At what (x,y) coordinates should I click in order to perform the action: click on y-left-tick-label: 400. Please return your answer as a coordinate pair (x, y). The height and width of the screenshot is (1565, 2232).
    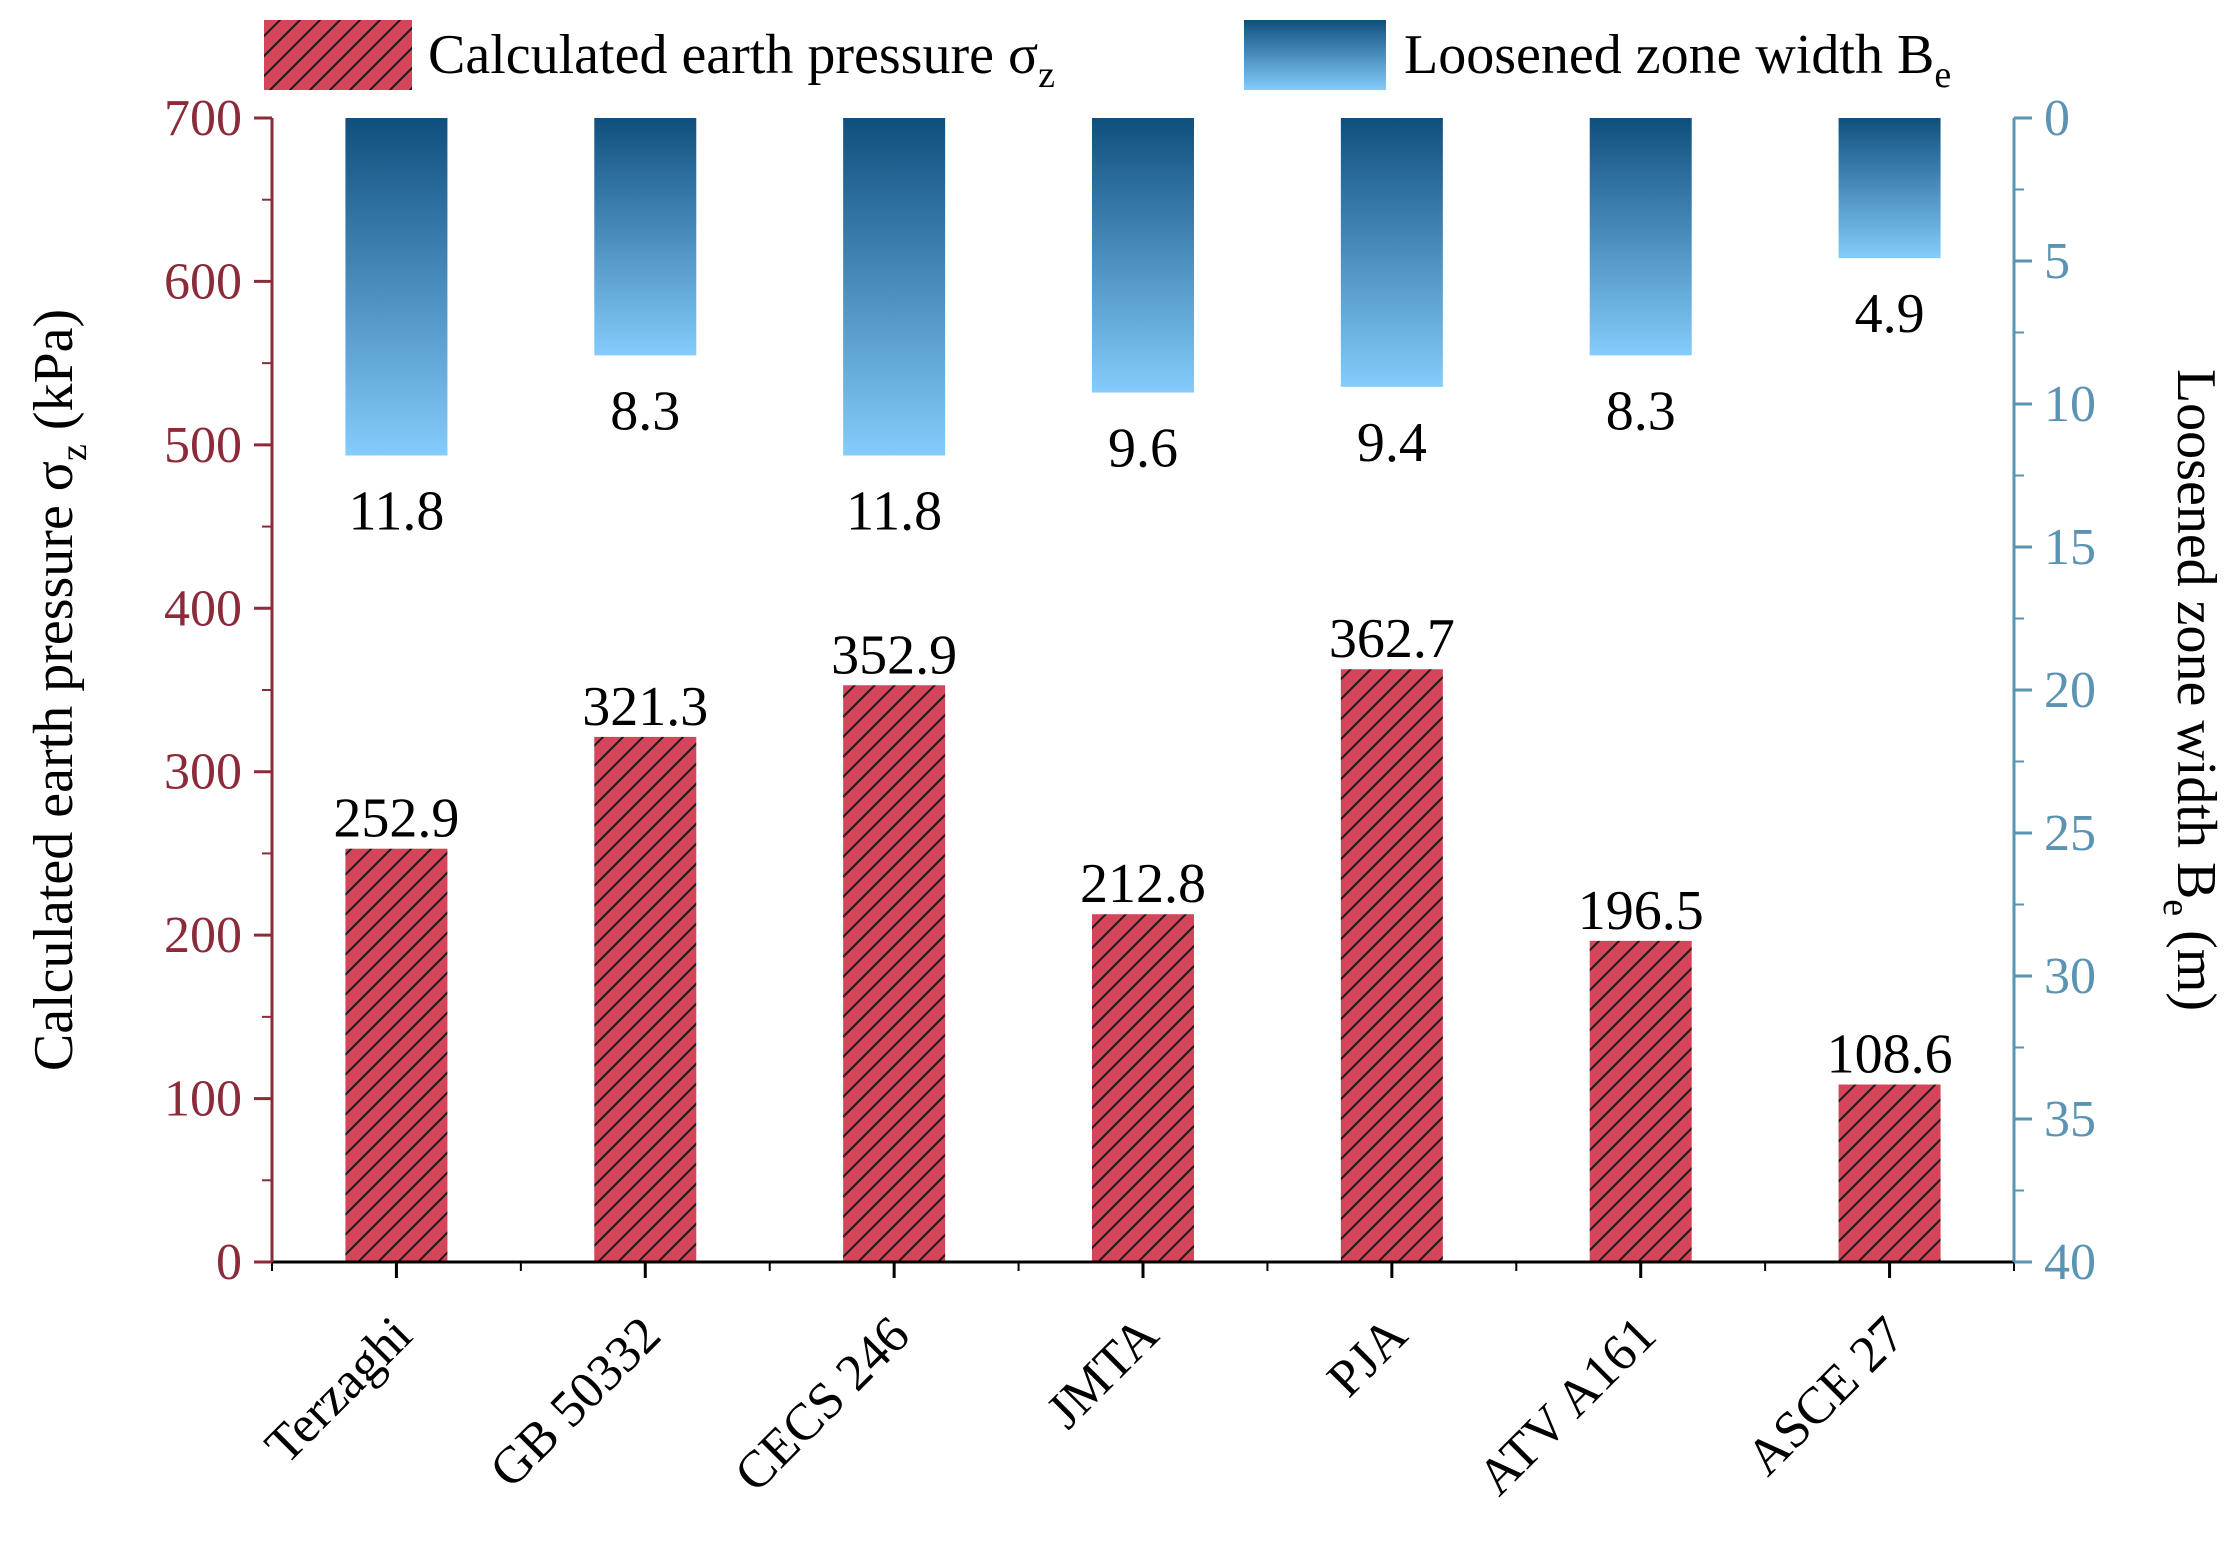
    Looking at the image, I should click on (203, 608).